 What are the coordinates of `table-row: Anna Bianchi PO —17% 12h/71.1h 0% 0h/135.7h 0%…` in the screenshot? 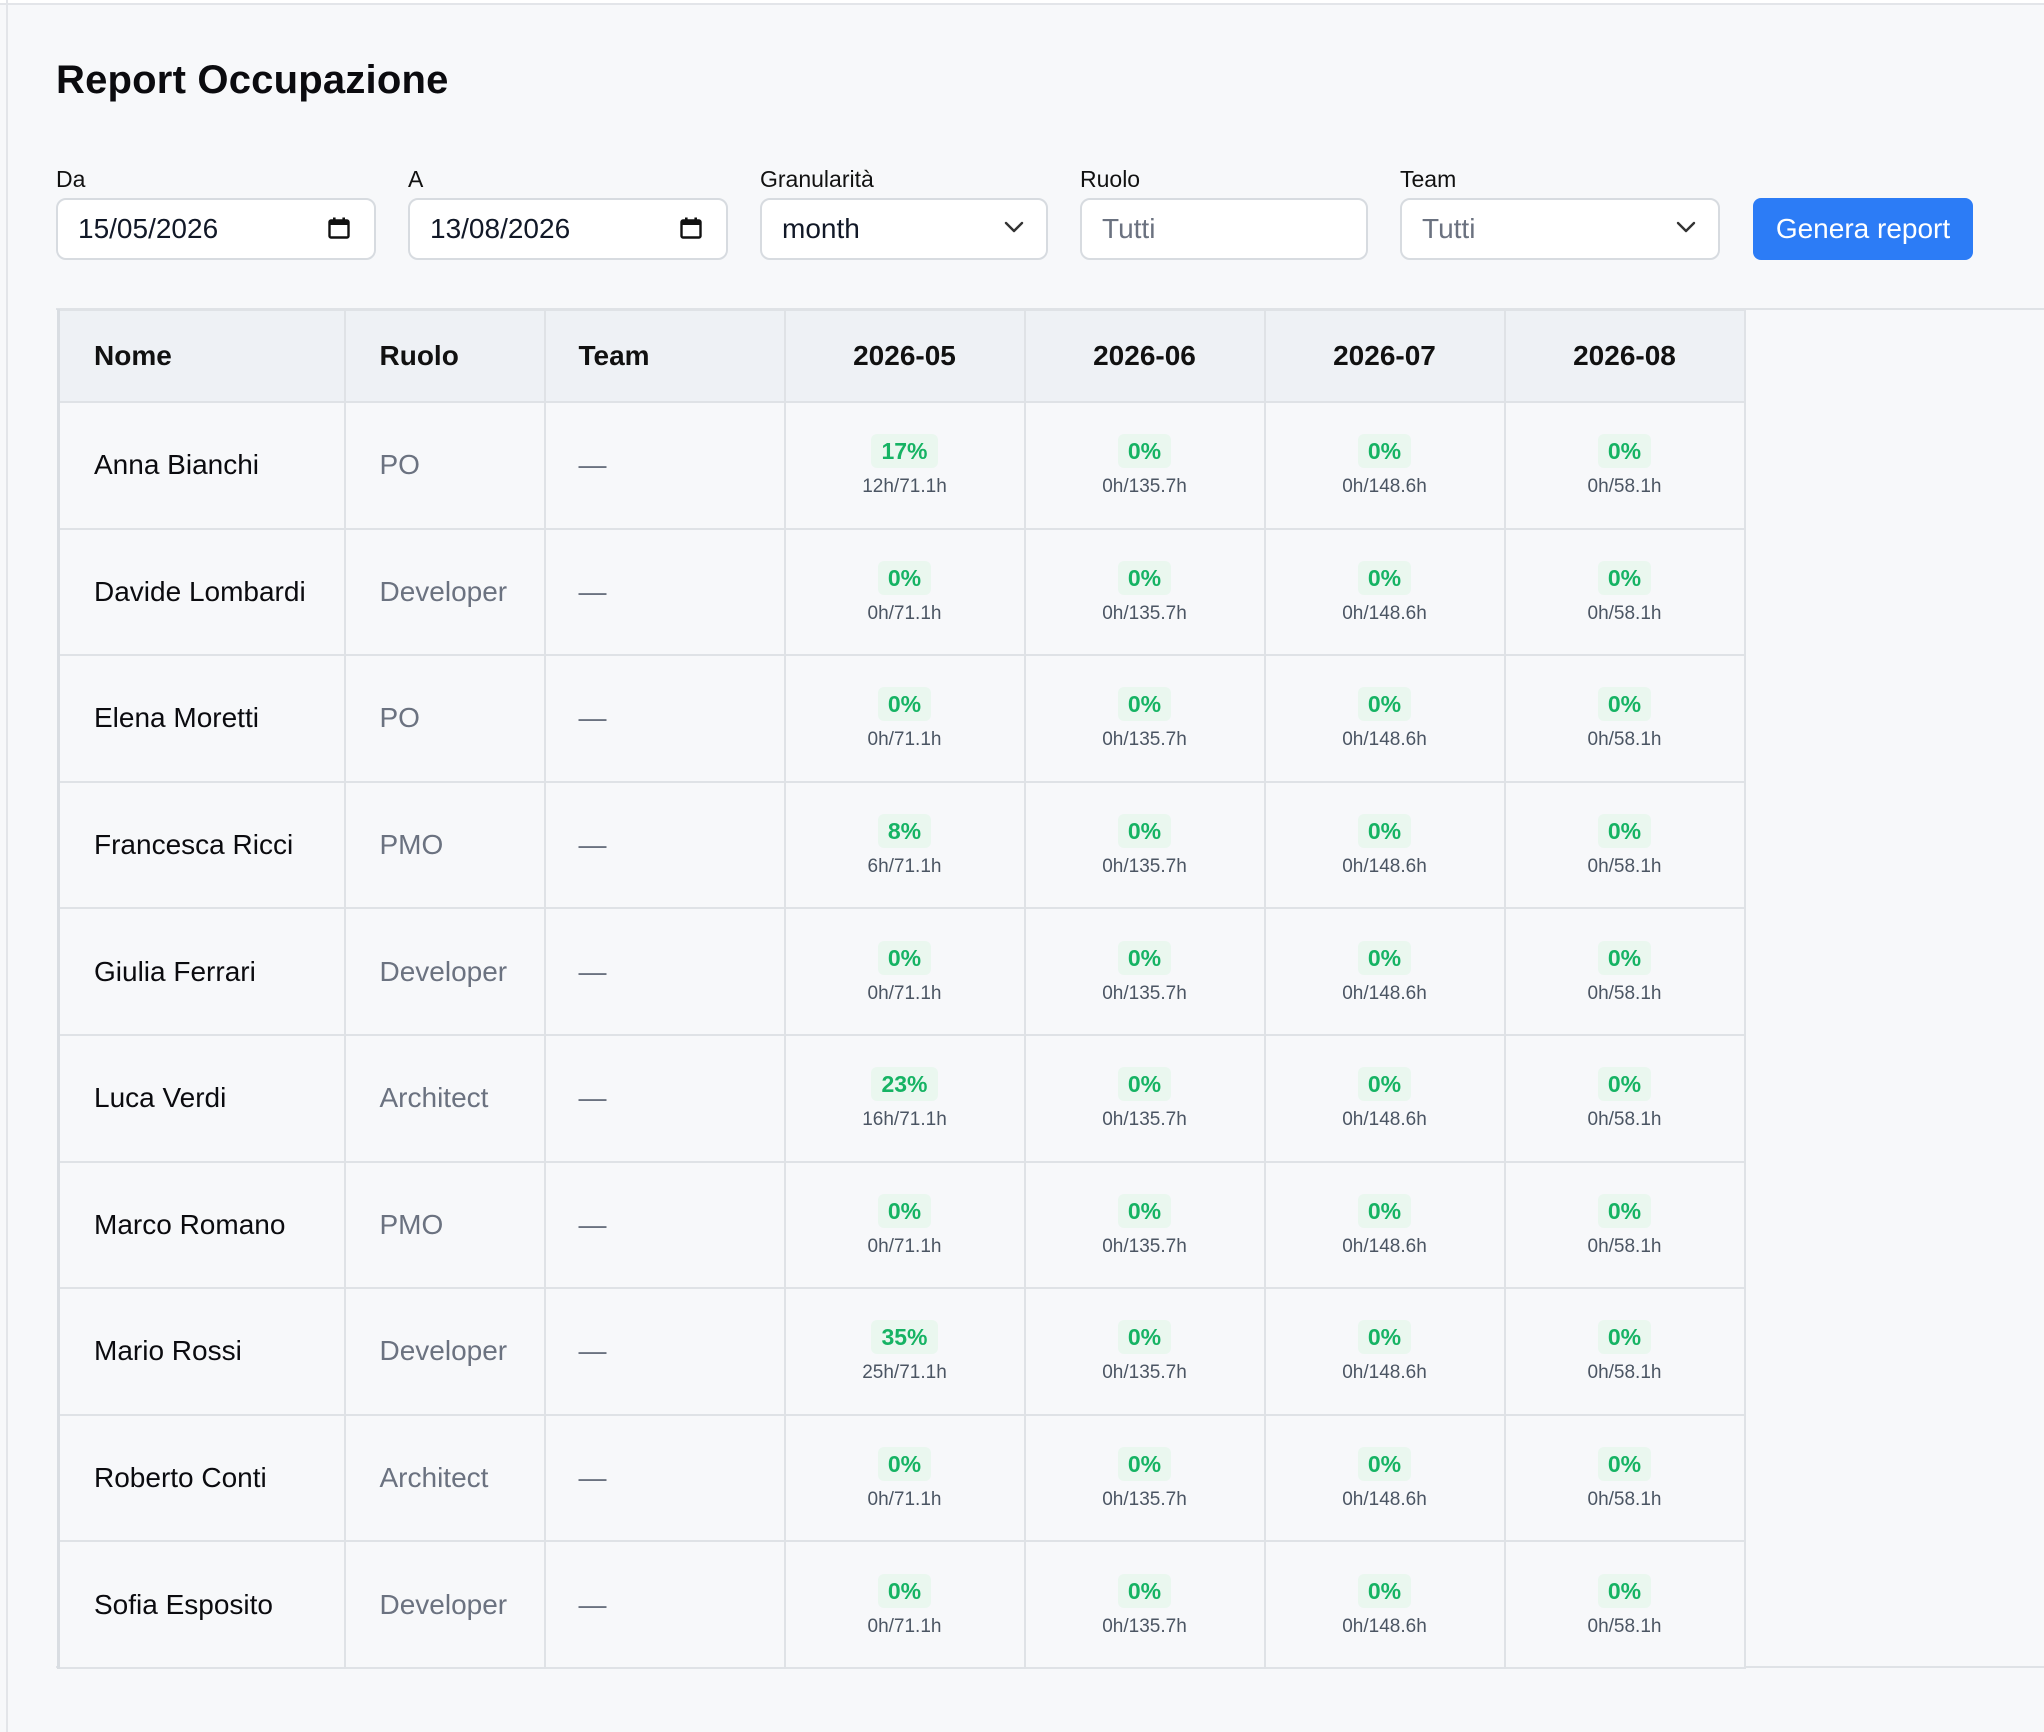 It's located at (901, 465).